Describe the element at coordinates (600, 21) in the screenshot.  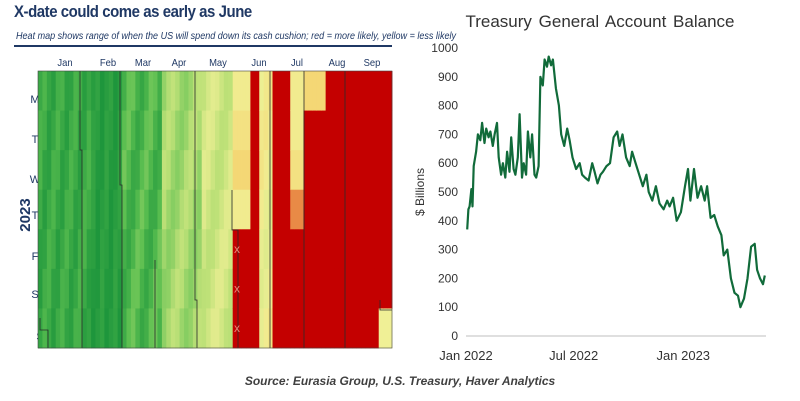
I see `line-chart-title: Treasury General Account Balance` at that location.